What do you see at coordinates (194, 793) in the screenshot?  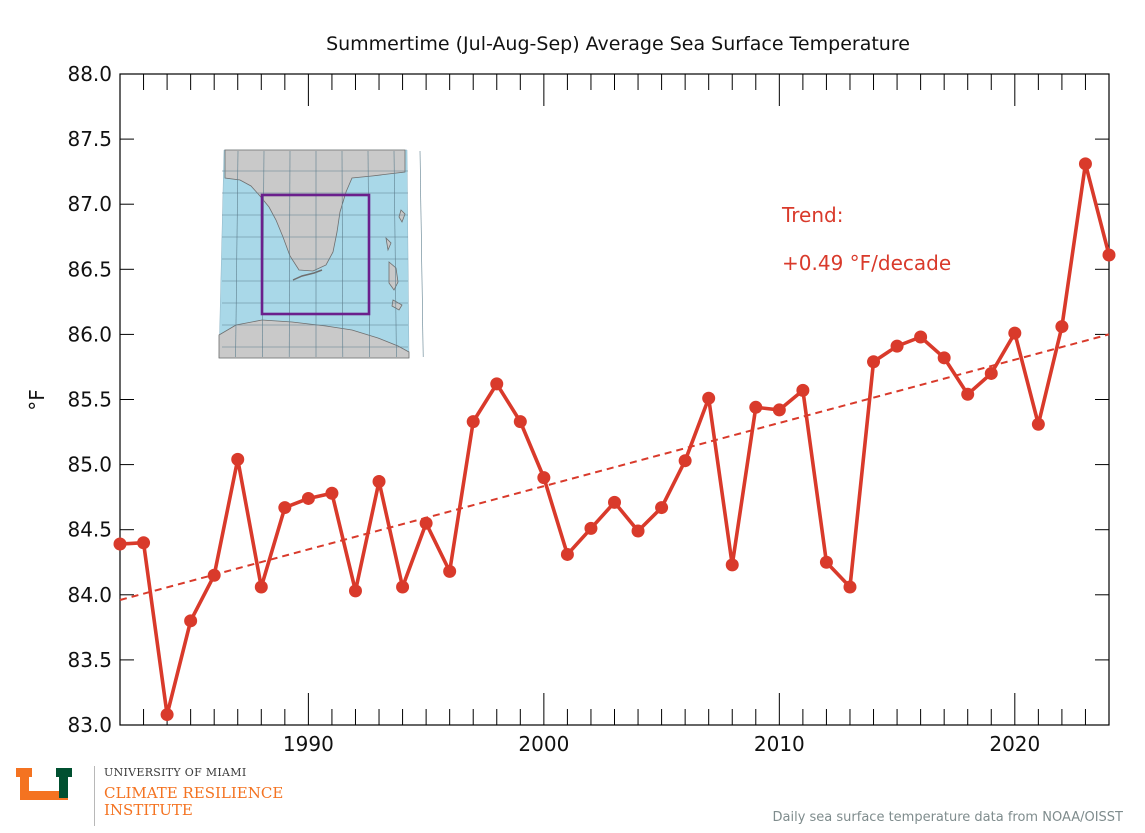 I see `institute-name-line1: CLIMATE RESILIENCE` at bounding box center [194, 793].